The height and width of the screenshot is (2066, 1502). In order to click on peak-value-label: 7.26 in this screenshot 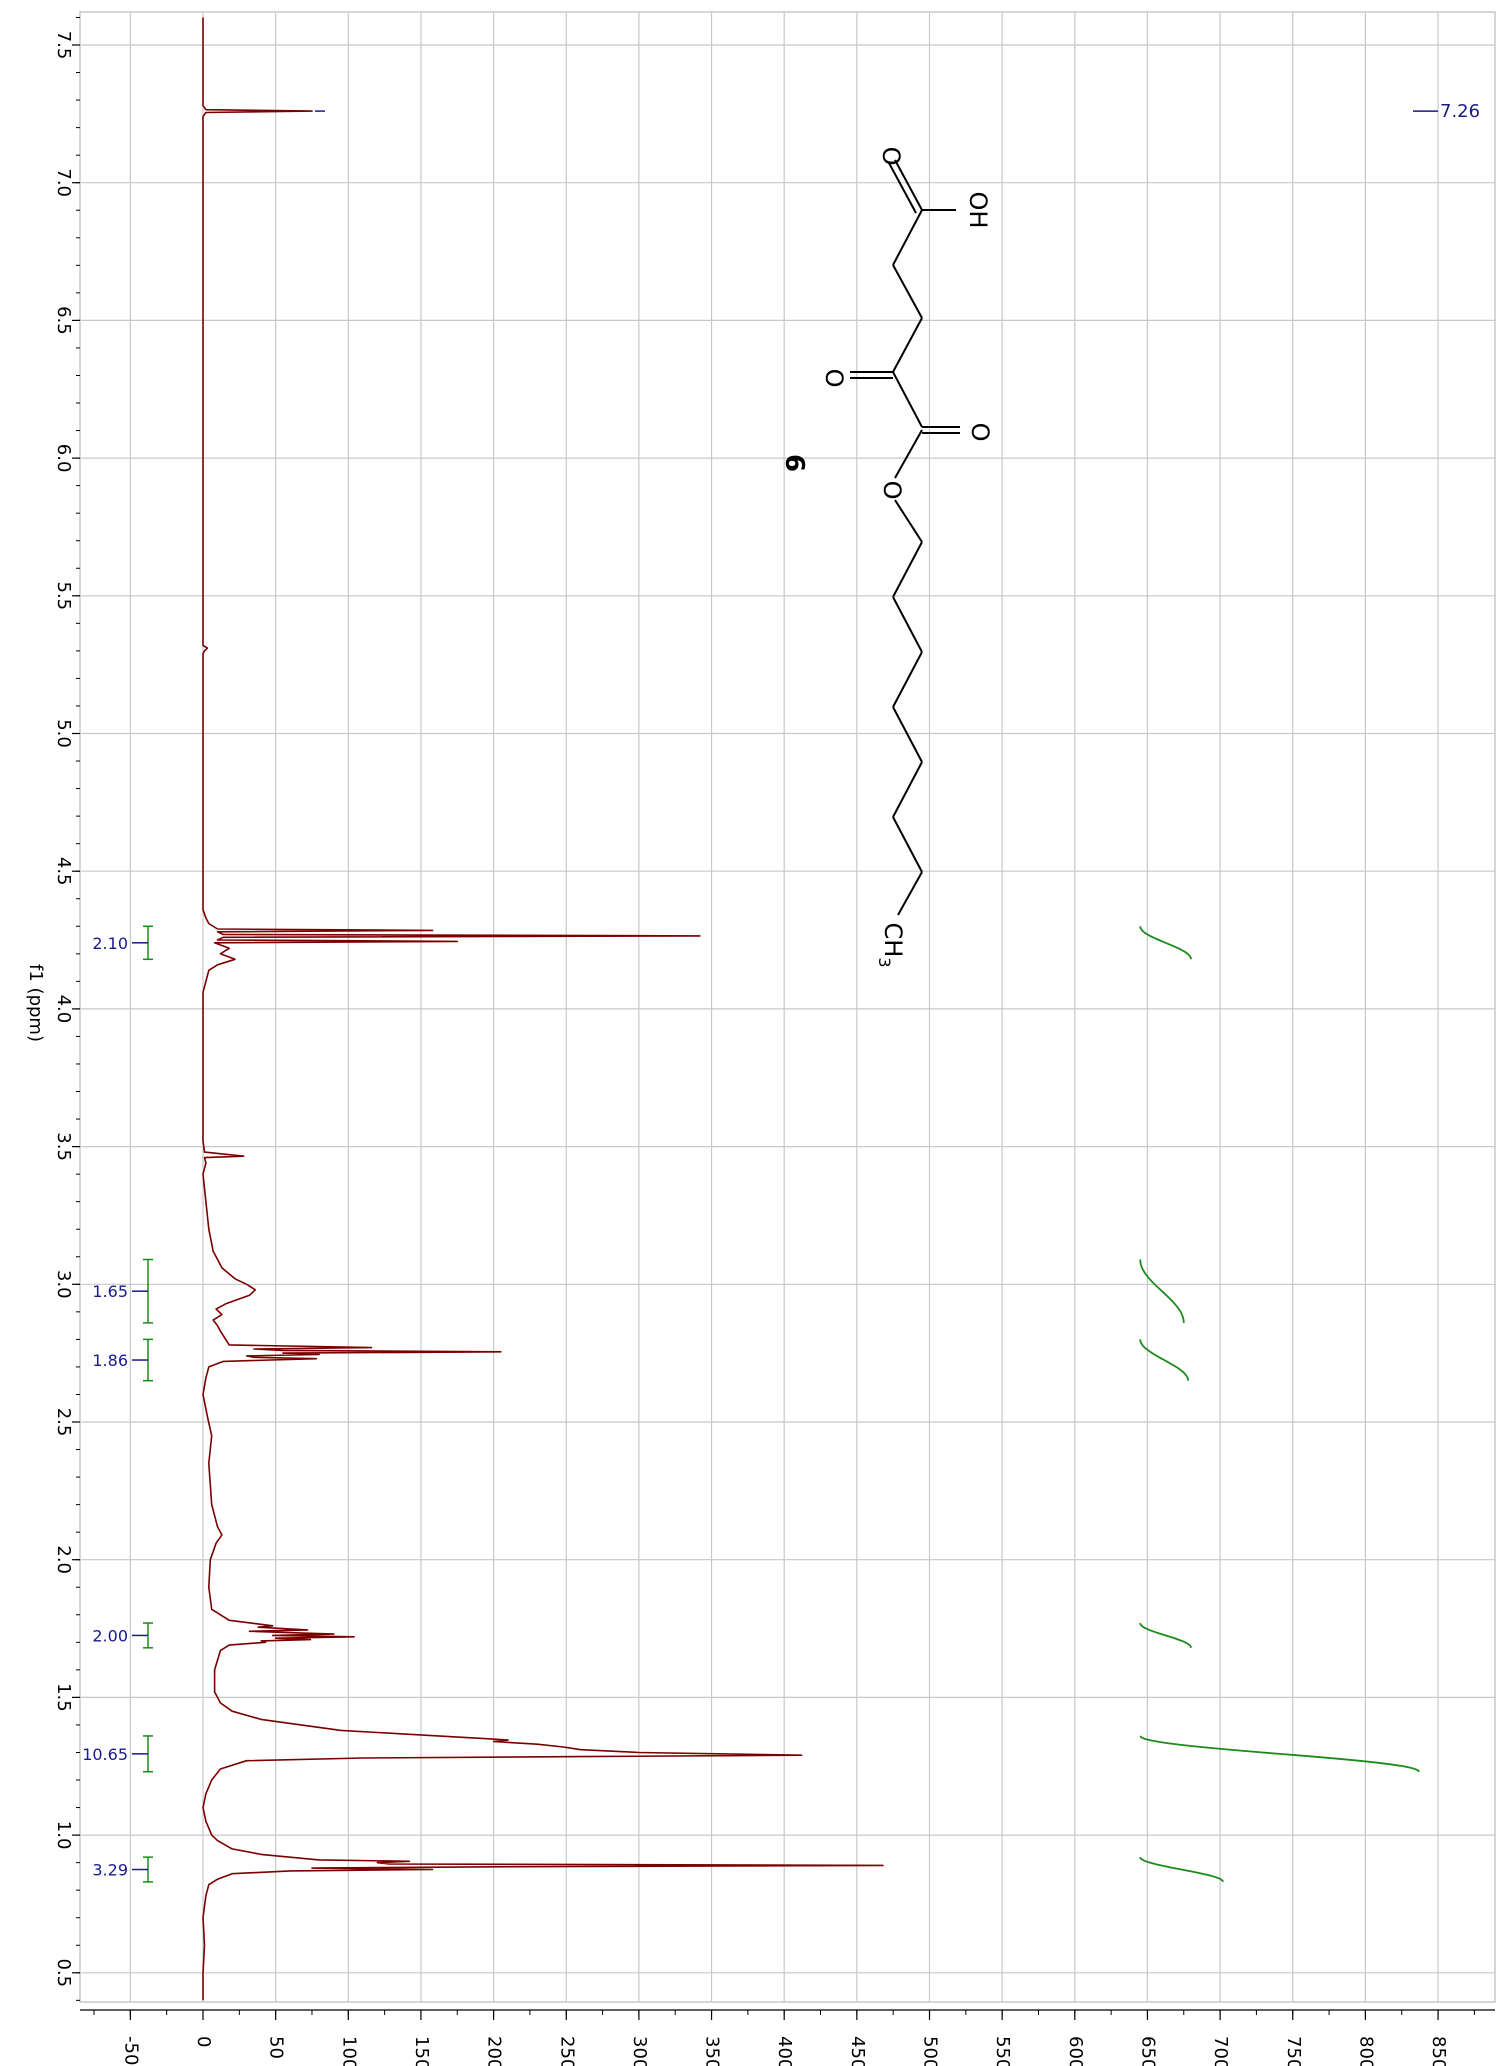, I will do `click(1460, 111)`.